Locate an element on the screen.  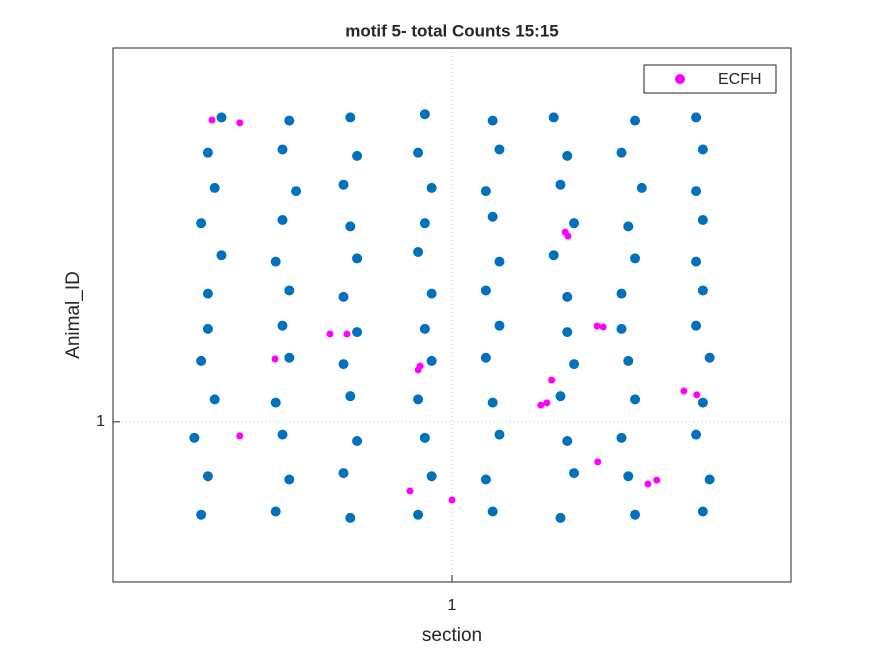
legend: ECFH is located at coordinates (710, 79).